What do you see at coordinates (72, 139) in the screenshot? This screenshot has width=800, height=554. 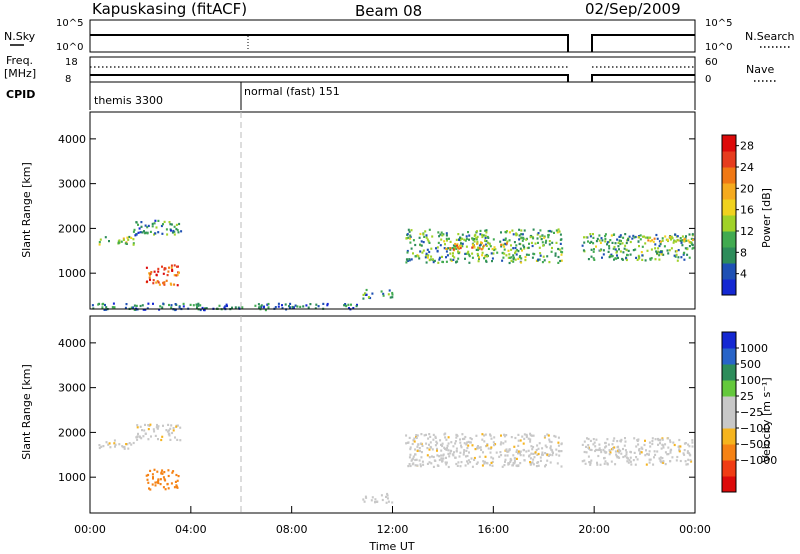 I see `power-ytick-label: 4000` at bounding box center [72, 139].